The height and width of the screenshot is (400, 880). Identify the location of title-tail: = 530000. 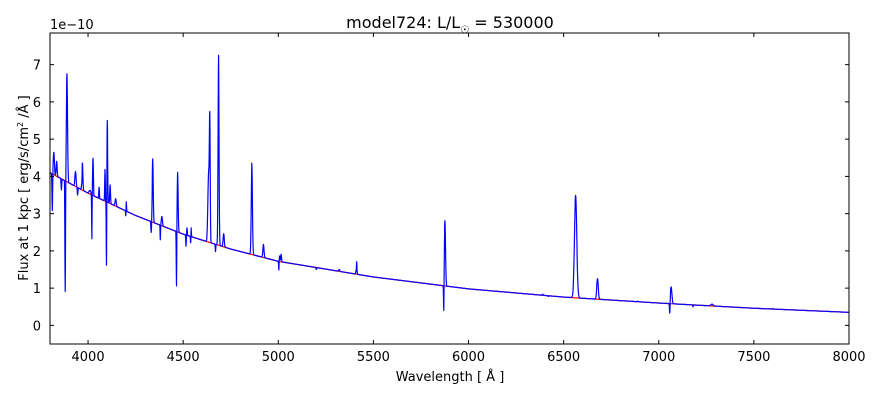
(511, 22).